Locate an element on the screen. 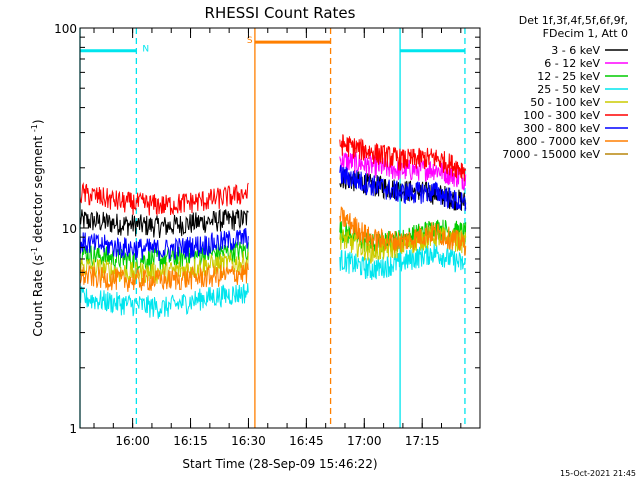  legend-label: 300 - 800 keV is located at coordinates (561, 128).